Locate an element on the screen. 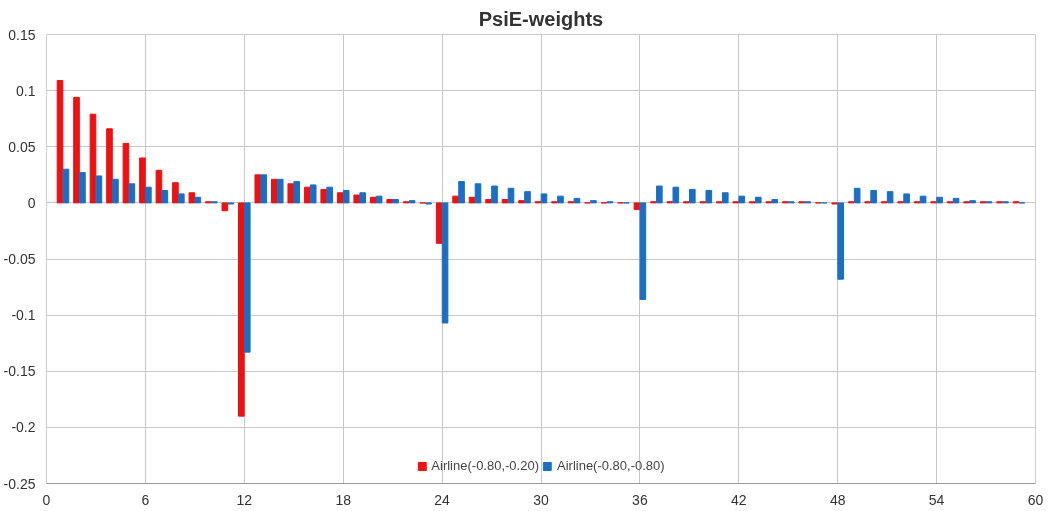 The image size is (1059, 511). y-tick-label: -0.05 is located at coordinates (19, 259).